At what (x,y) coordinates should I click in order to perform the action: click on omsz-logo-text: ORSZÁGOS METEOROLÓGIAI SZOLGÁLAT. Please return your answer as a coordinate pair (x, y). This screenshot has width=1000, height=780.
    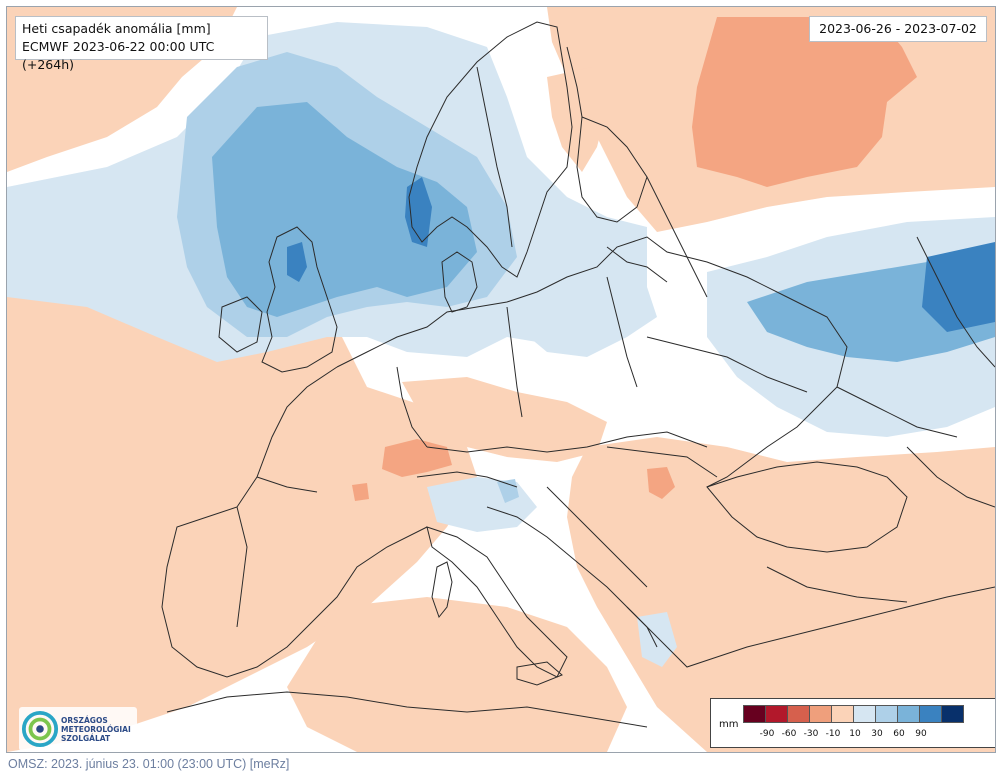
    Looking at the image, I should click on (96, 729).